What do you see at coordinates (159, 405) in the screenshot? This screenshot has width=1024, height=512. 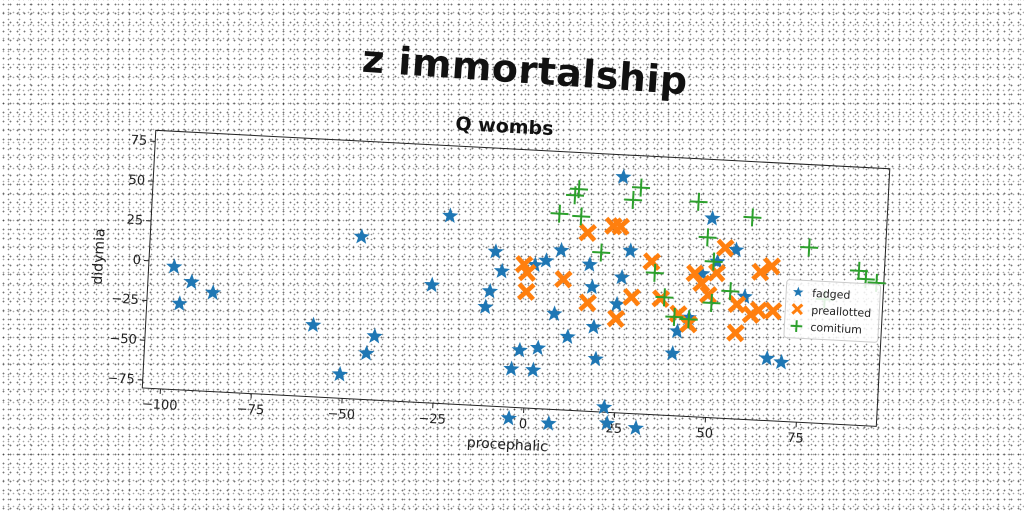 I see `x-tick-label: −100` at bounding box center [159, 405].